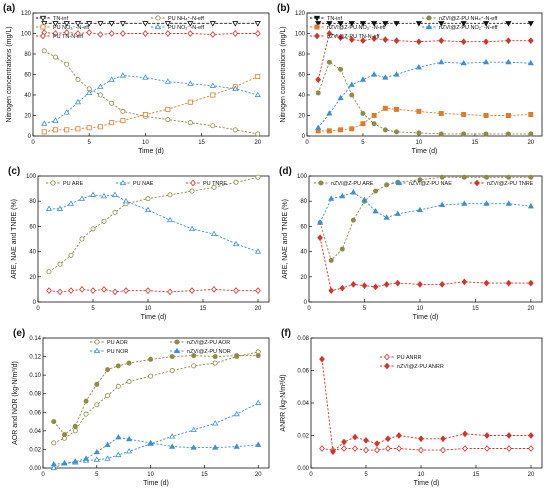 The height and width of the screenshot is (496, 550). Describe the element at coordinates (475, 309) in the screenshot. I see `x-tick-label: 15` at that location.